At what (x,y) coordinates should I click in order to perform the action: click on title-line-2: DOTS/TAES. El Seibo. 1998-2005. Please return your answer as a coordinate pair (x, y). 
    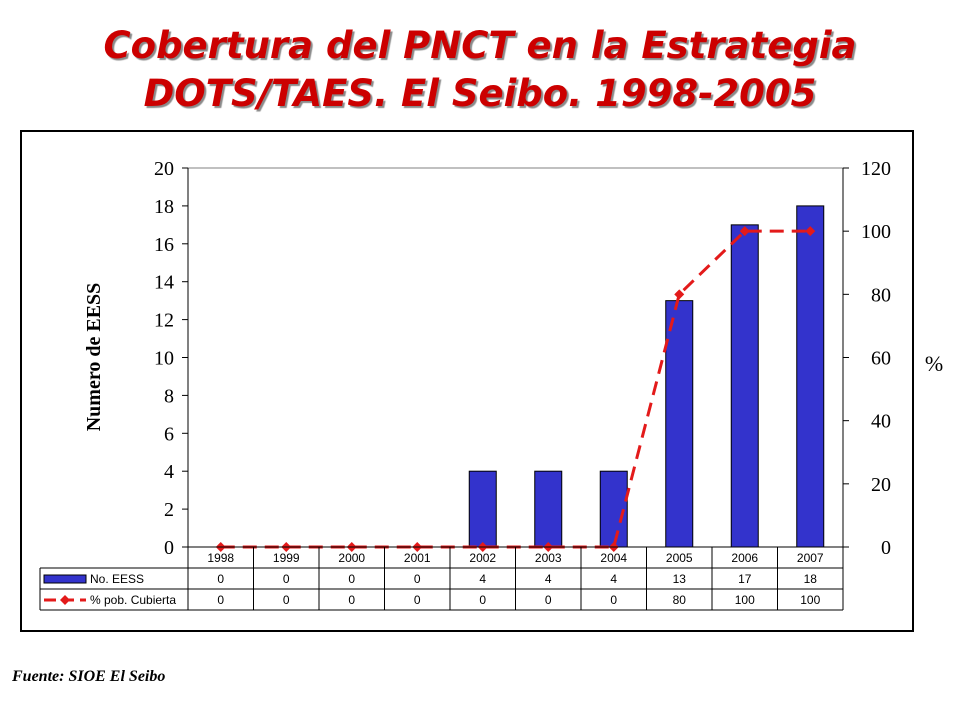
    Looking at the image, I should click on (480, 93).